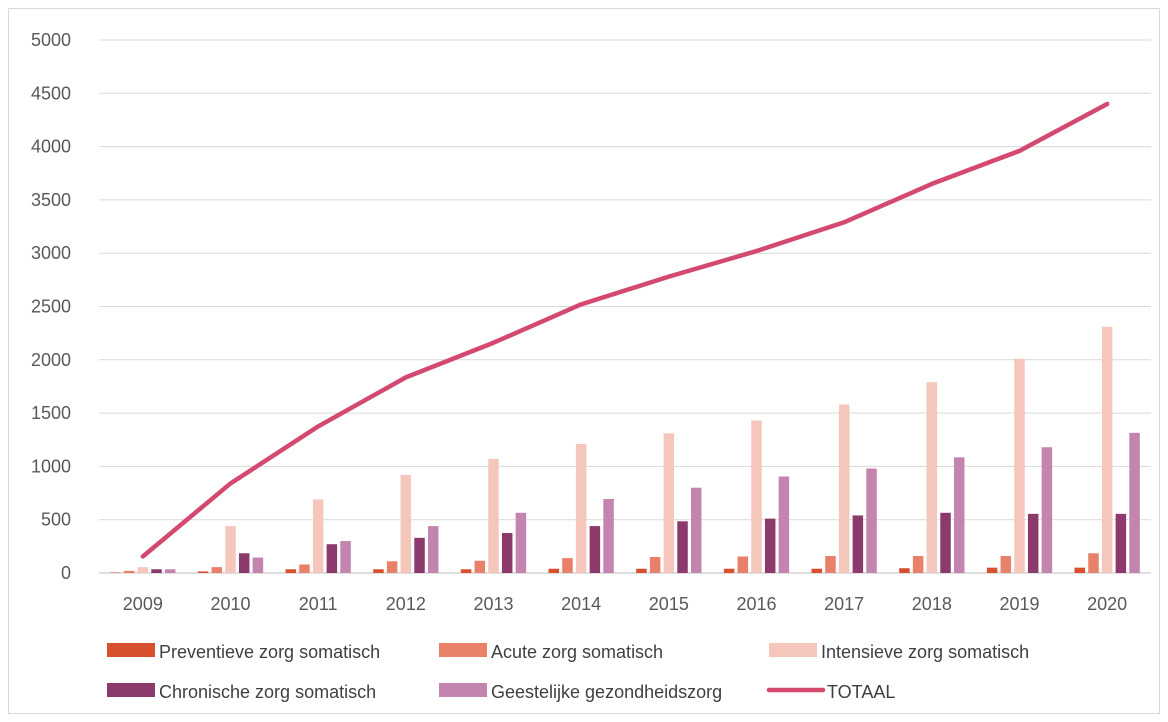 The image size is (1168, 722). Describe the element at coordinates (1121, 543) in the screenshot. I see `bar-chronische-zorg-somatisch-2020` at that location.